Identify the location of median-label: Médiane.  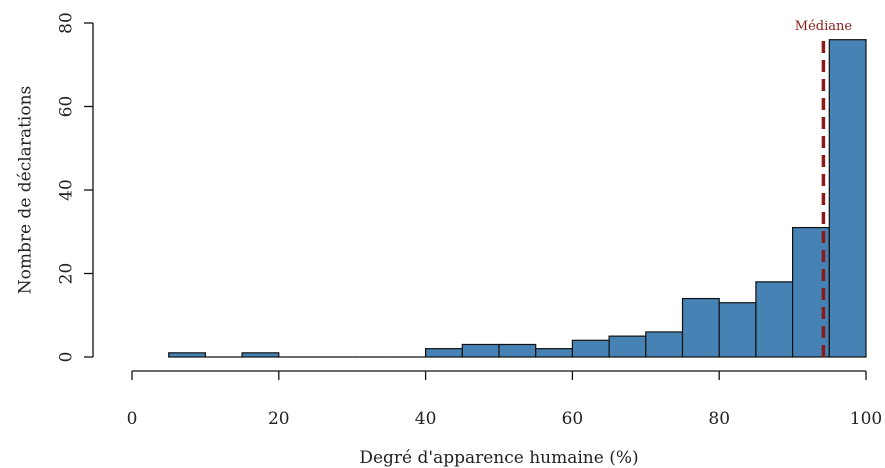
(824, 26).